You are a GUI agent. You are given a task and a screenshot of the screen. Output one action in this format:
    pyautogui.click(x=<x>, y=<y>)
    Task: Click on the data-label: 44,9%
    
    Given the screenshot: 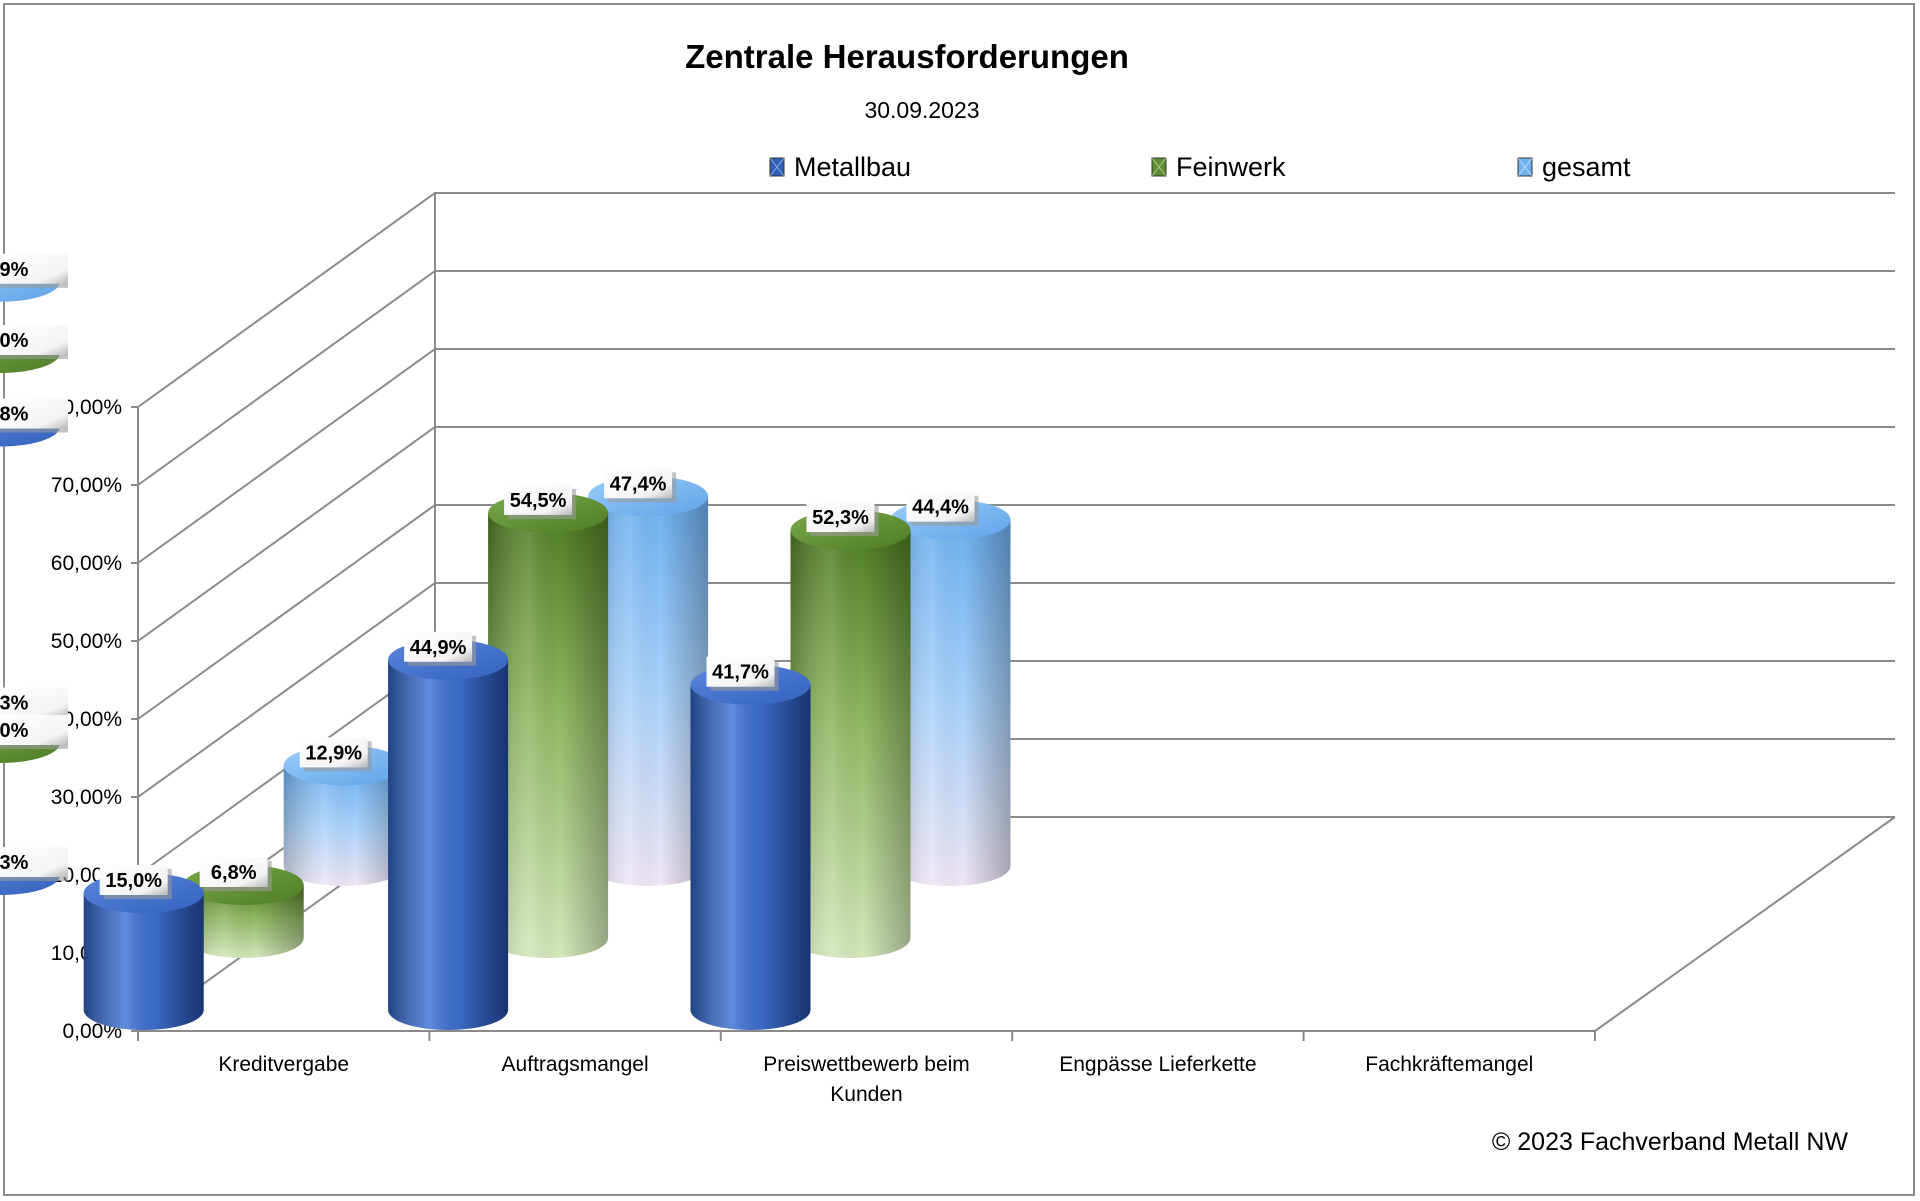 What is the action you would take?
    pyautogui.click(x=440, y=648)
    